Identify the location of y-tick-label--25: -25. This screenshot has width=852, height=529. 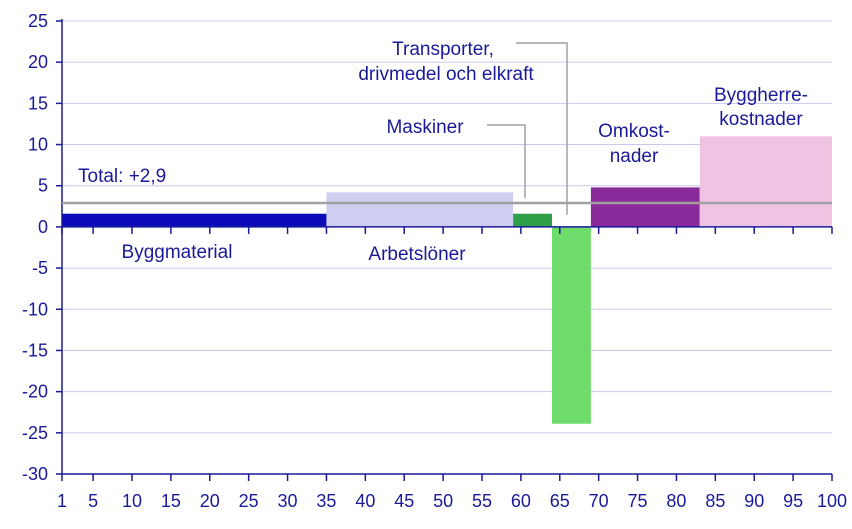
(35, 433).